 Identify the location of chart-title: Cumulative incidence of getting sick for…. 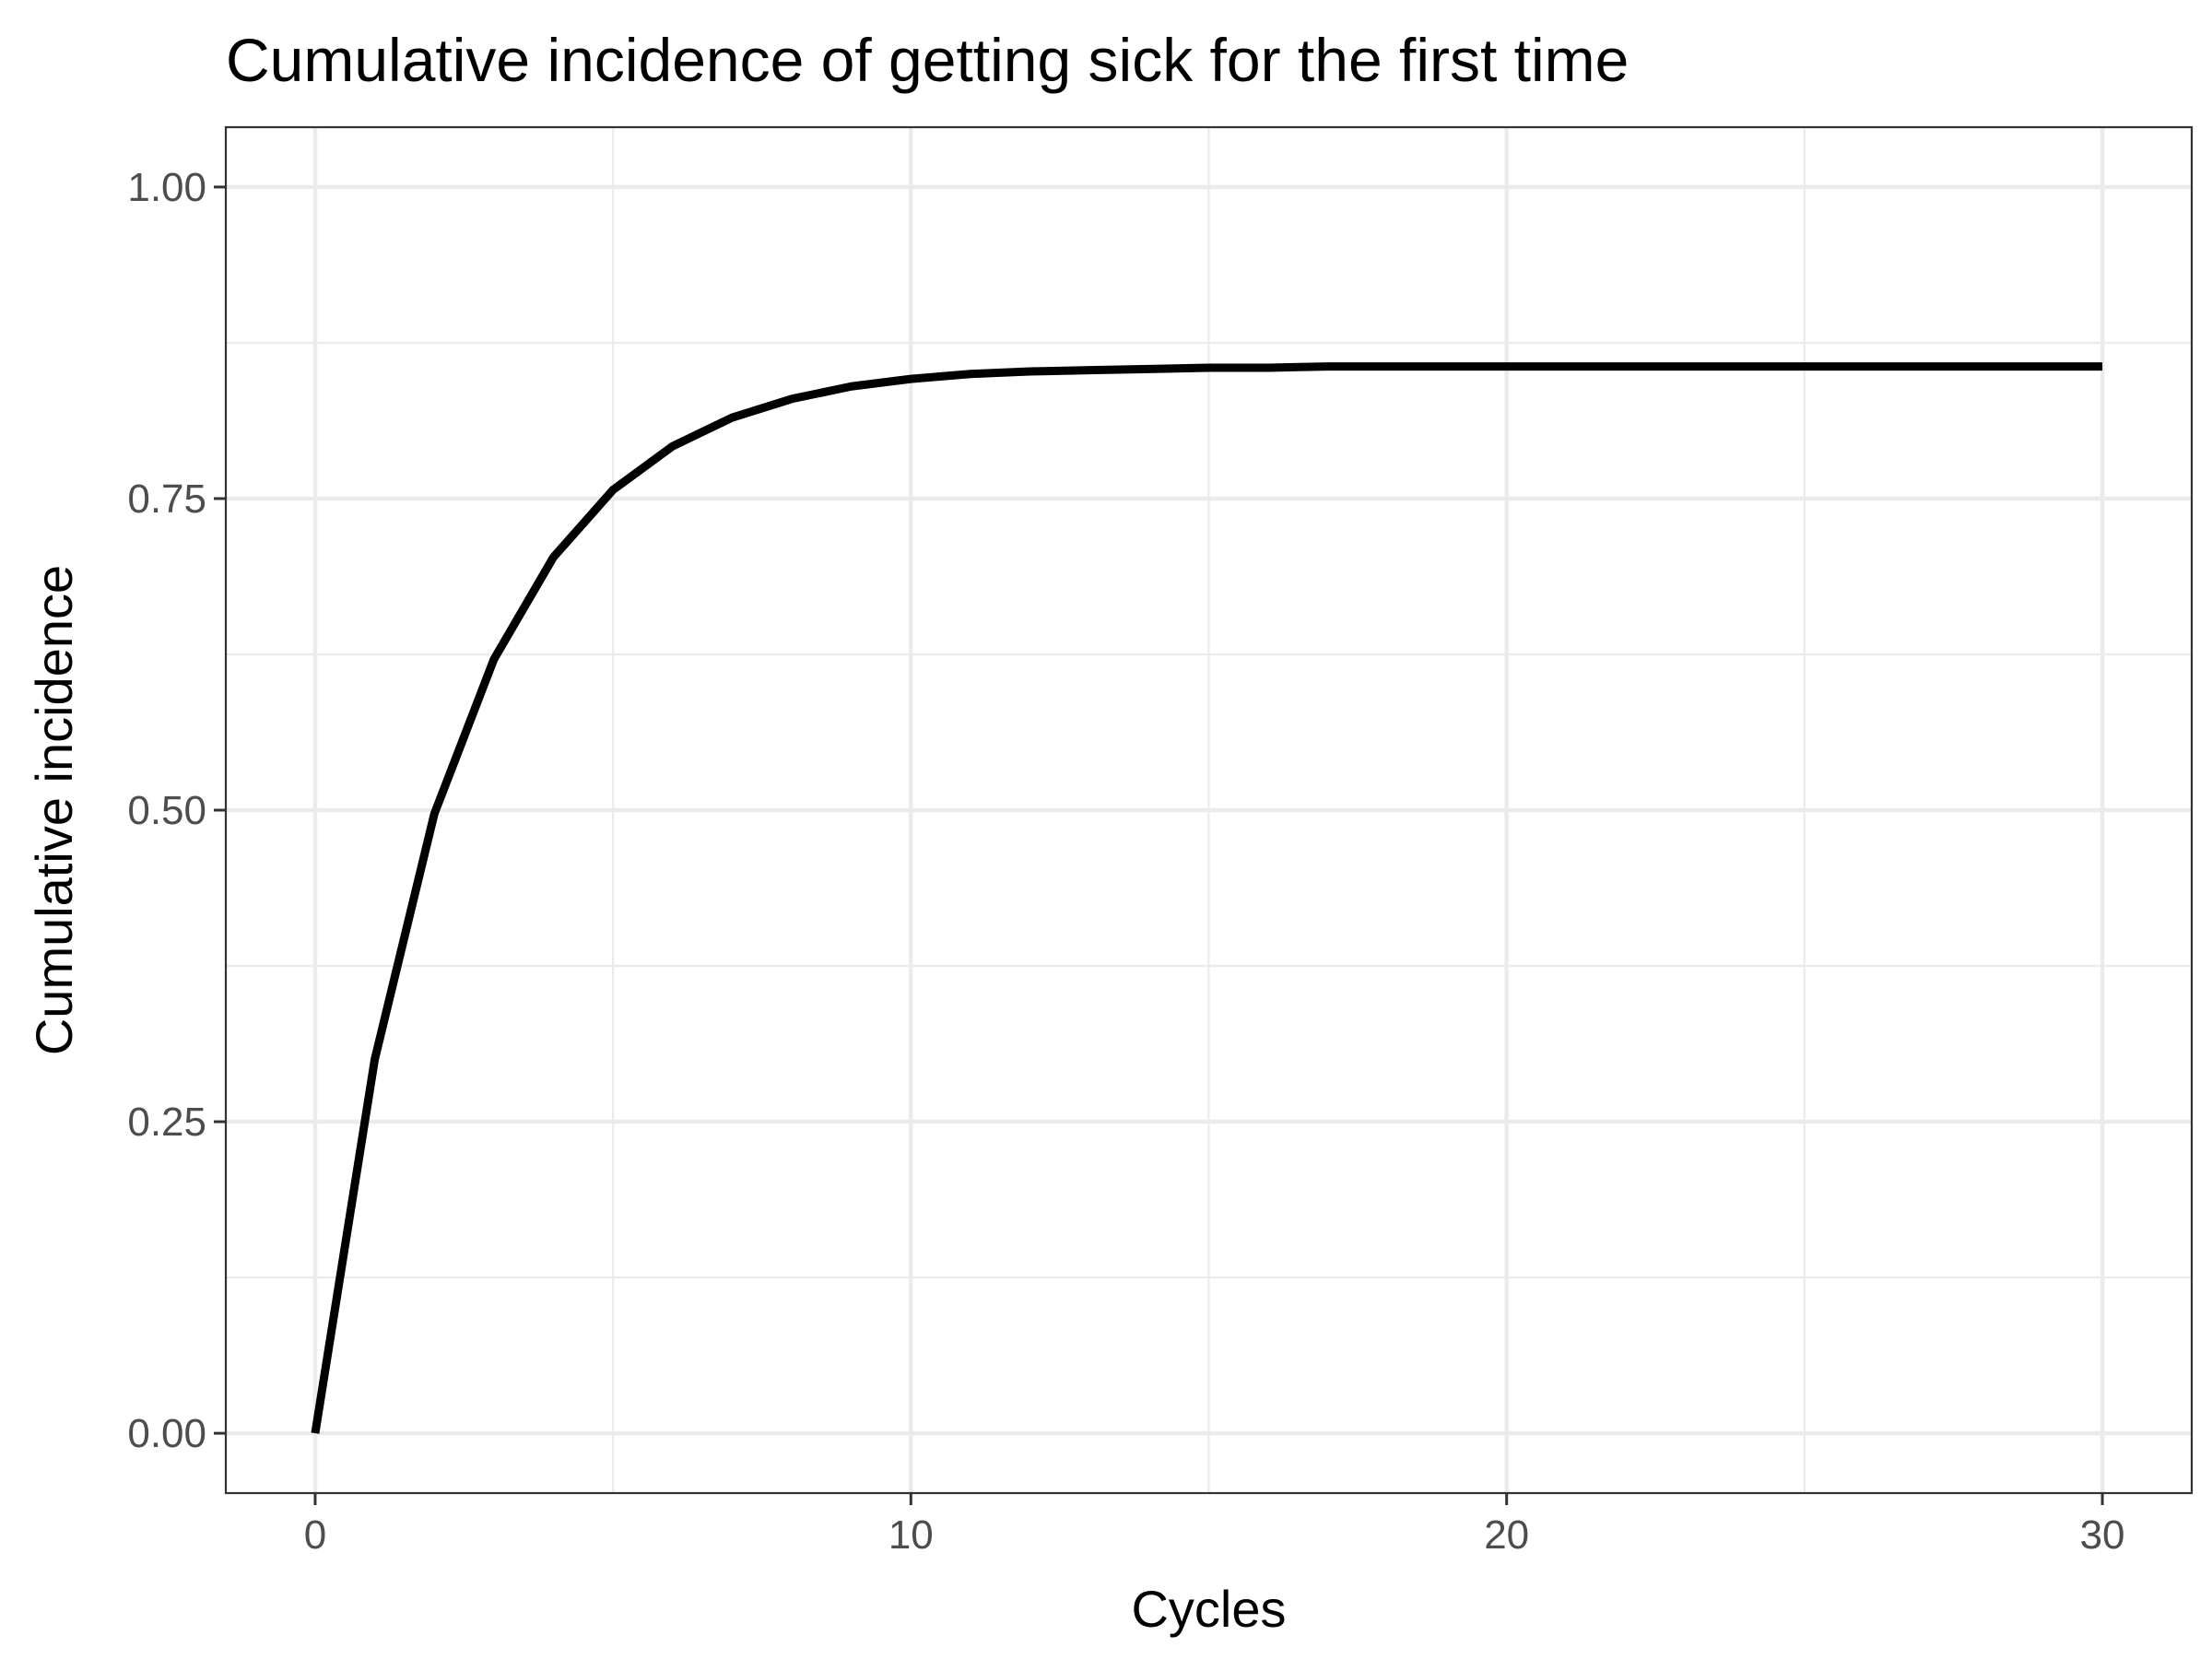
(927, 60).